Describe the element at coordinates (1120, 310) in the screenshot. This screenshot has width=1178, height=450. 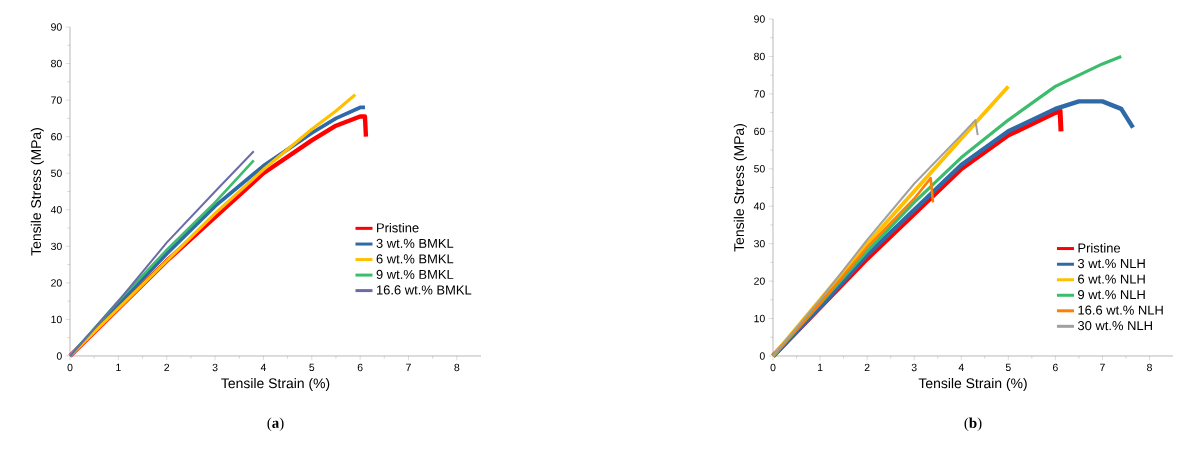
I see `legend-label: 16.6 wt.% NLH` at that location.